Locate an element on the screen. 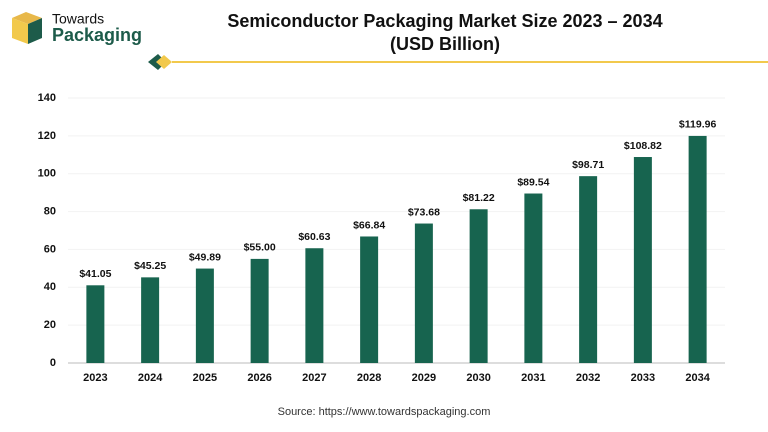  y-tick-label: 120 is located at coordinates (47, 136).